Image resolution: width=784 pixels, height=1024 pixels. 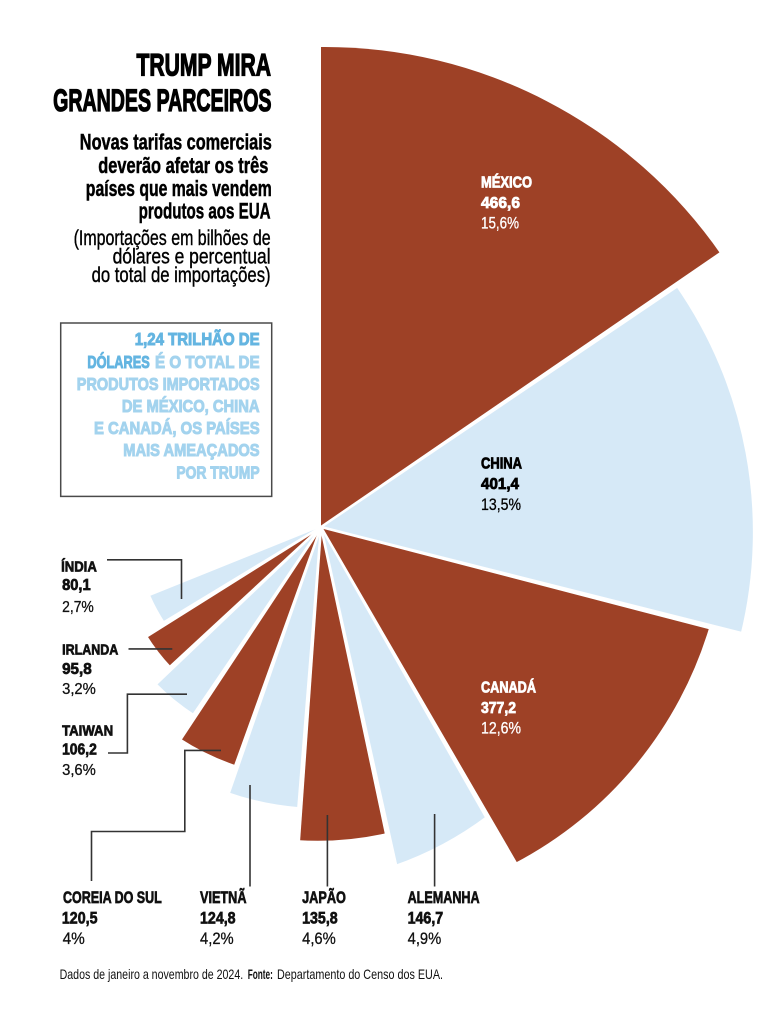 What do you see at coordinates (179, 188) in the screenshot?
I see `svg-text: países que mais vendem` at bounding box center [179, 188].